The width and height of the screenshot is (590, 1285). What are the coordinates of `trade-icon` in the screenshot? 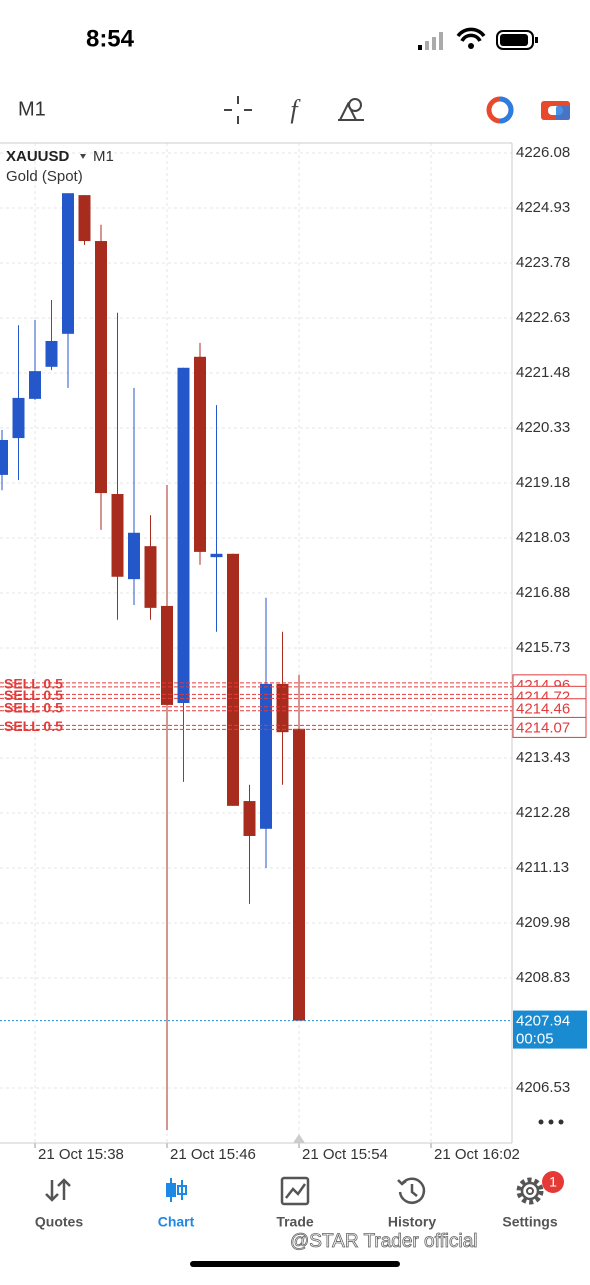 It's located at (295, 1191).